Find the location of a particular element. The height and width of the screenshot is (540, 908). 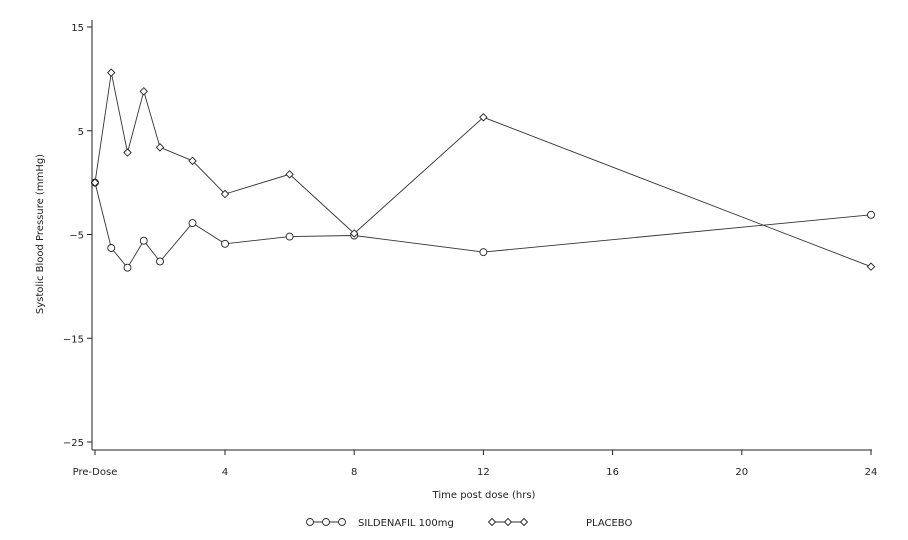

x-tick-label: 24 is located at coordinates (871, 472).